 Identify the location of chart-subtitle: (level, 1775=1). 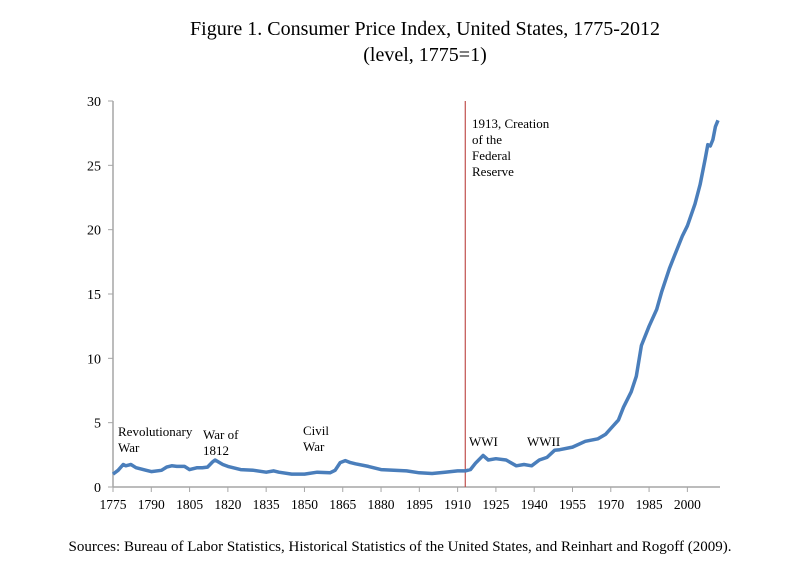
(425, 55).